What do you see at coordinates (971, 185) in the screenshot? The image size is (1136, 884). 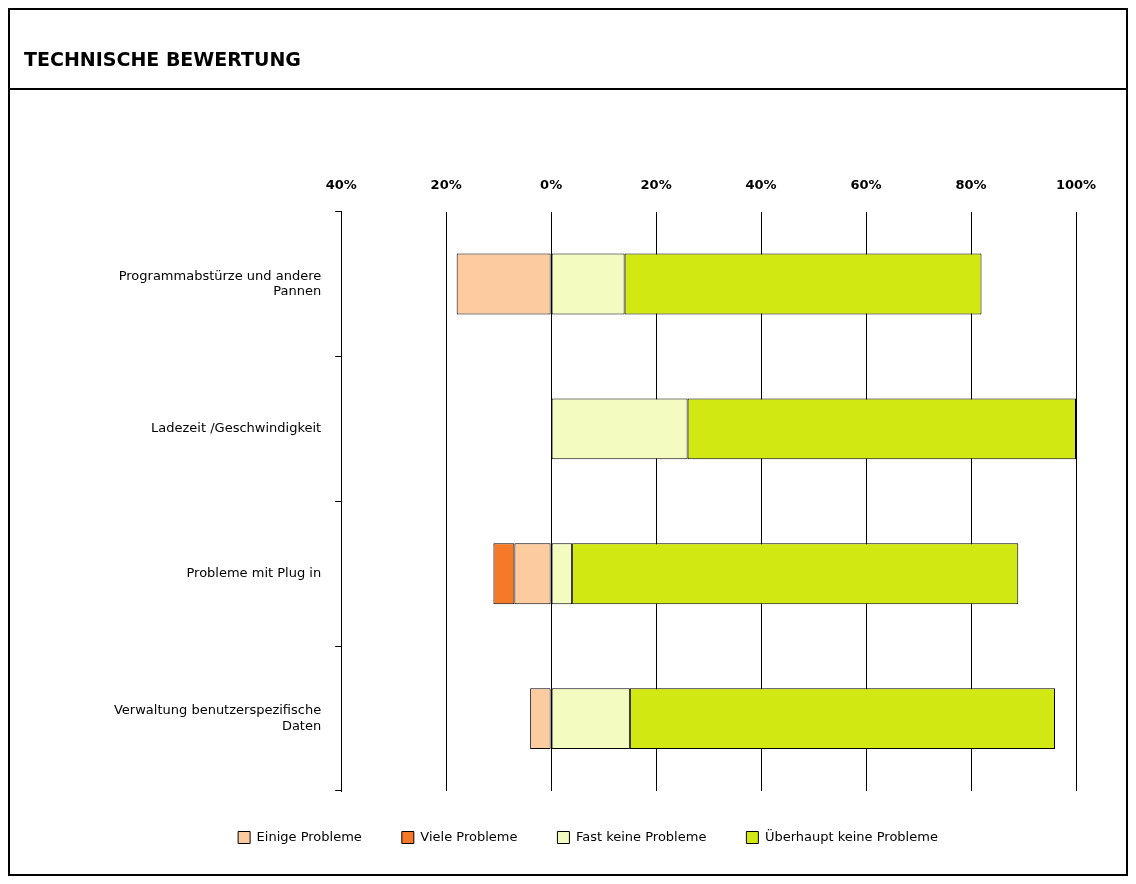 I see `x-tick-label: 80%` at bounding box center [971, 185].